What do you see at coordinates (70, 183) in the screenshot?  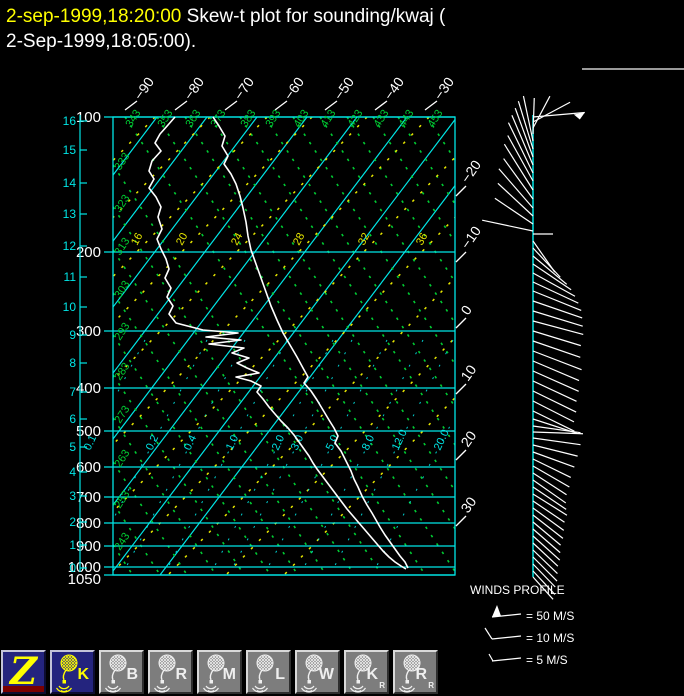 I see `height-km-label: 14` at bounding box center [70, 183].